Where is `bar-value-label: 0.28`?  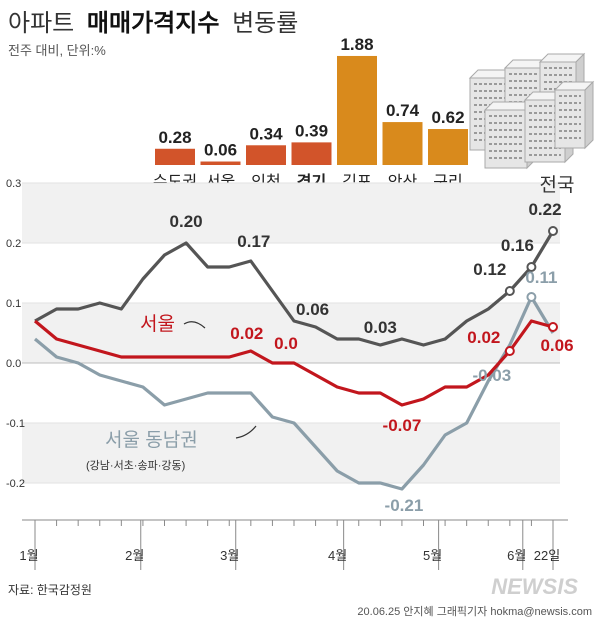
bar-value-label: 0.28 is located at coordinates (174, 137).